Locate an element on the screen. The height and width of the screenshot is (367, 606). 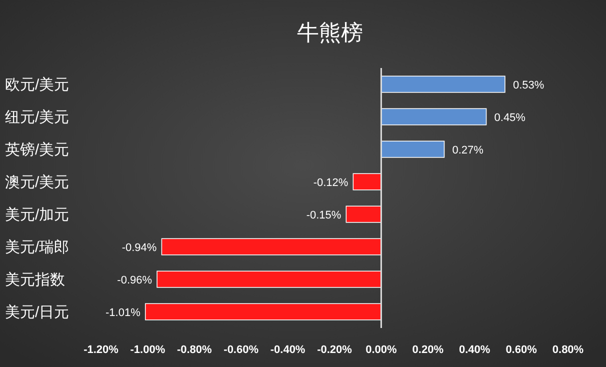
y-tick-label: 美元指数 is located at coordinates (35, 279).